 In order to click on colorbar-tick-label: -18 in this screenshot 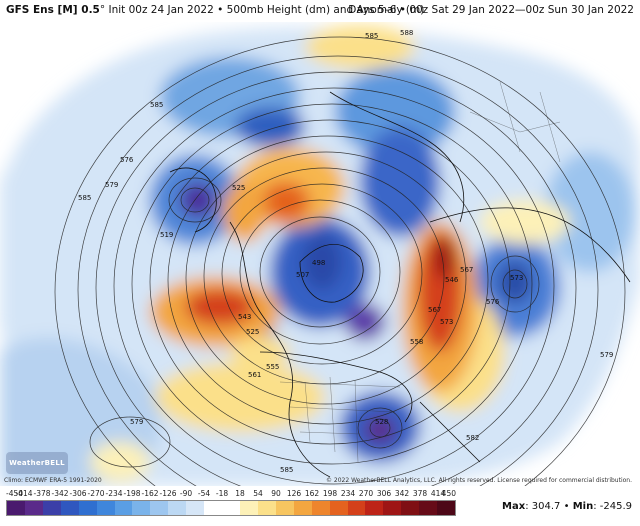, I will do `click(222, 493)`.